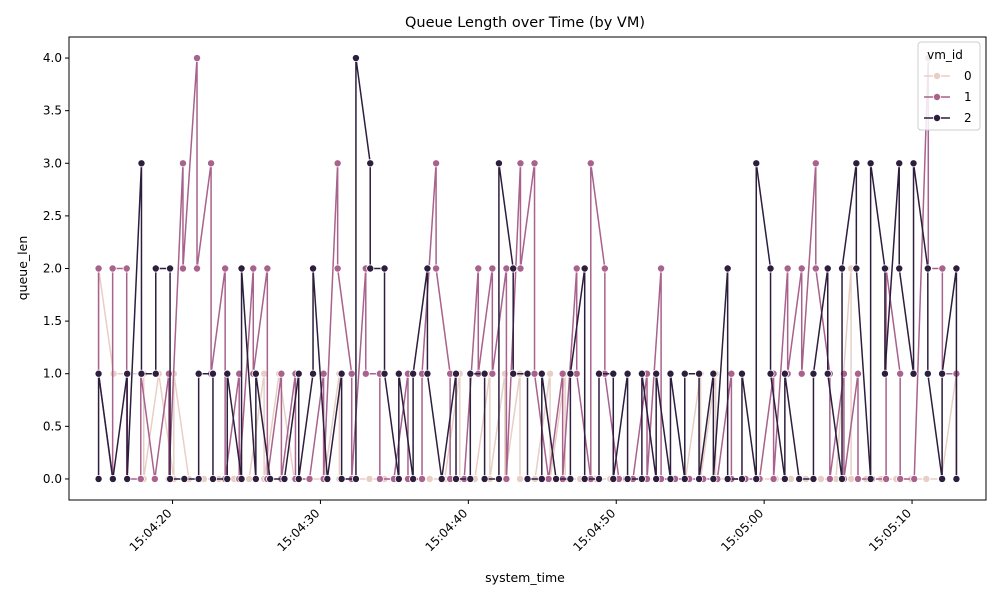 This screenshot has height=600, width=1000. Describe the element at coordinates (52, 479) in the screenshot. I see `y-tick-label: 0.0` at that location.